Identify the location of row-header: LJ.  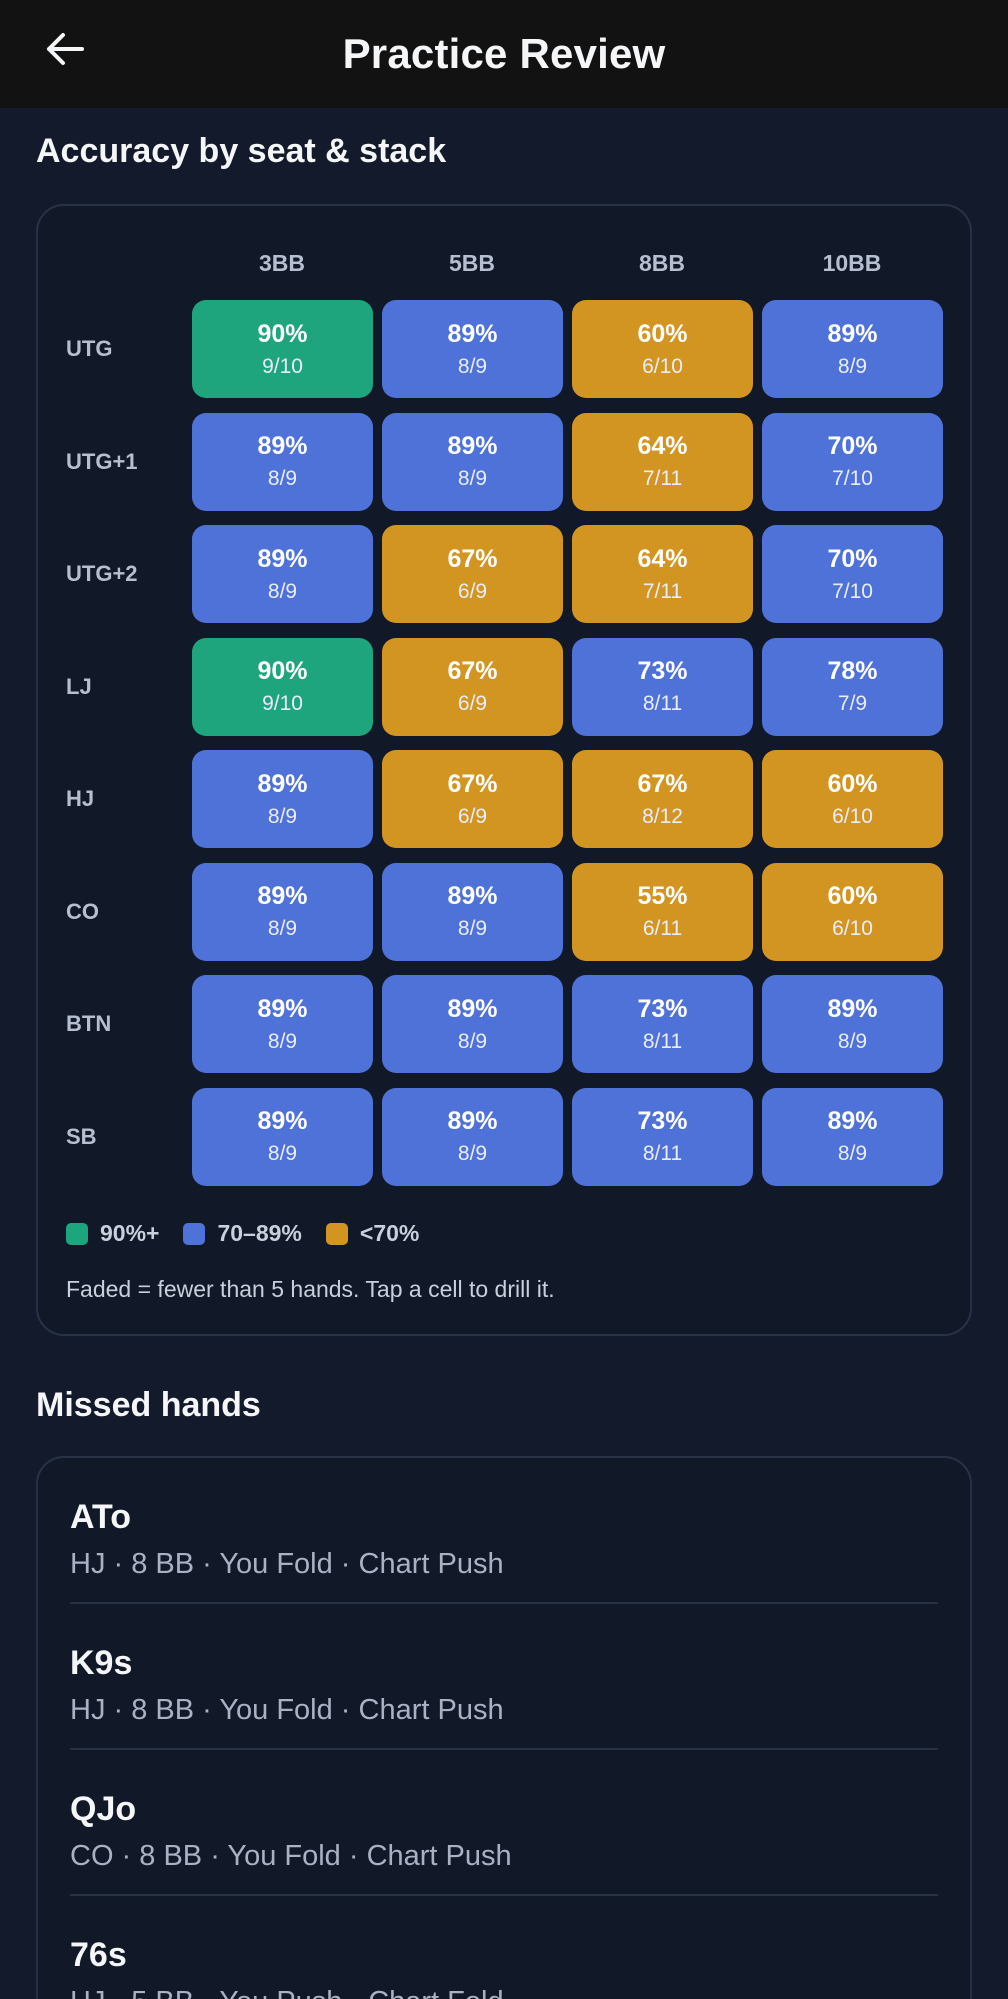
(79, 686).